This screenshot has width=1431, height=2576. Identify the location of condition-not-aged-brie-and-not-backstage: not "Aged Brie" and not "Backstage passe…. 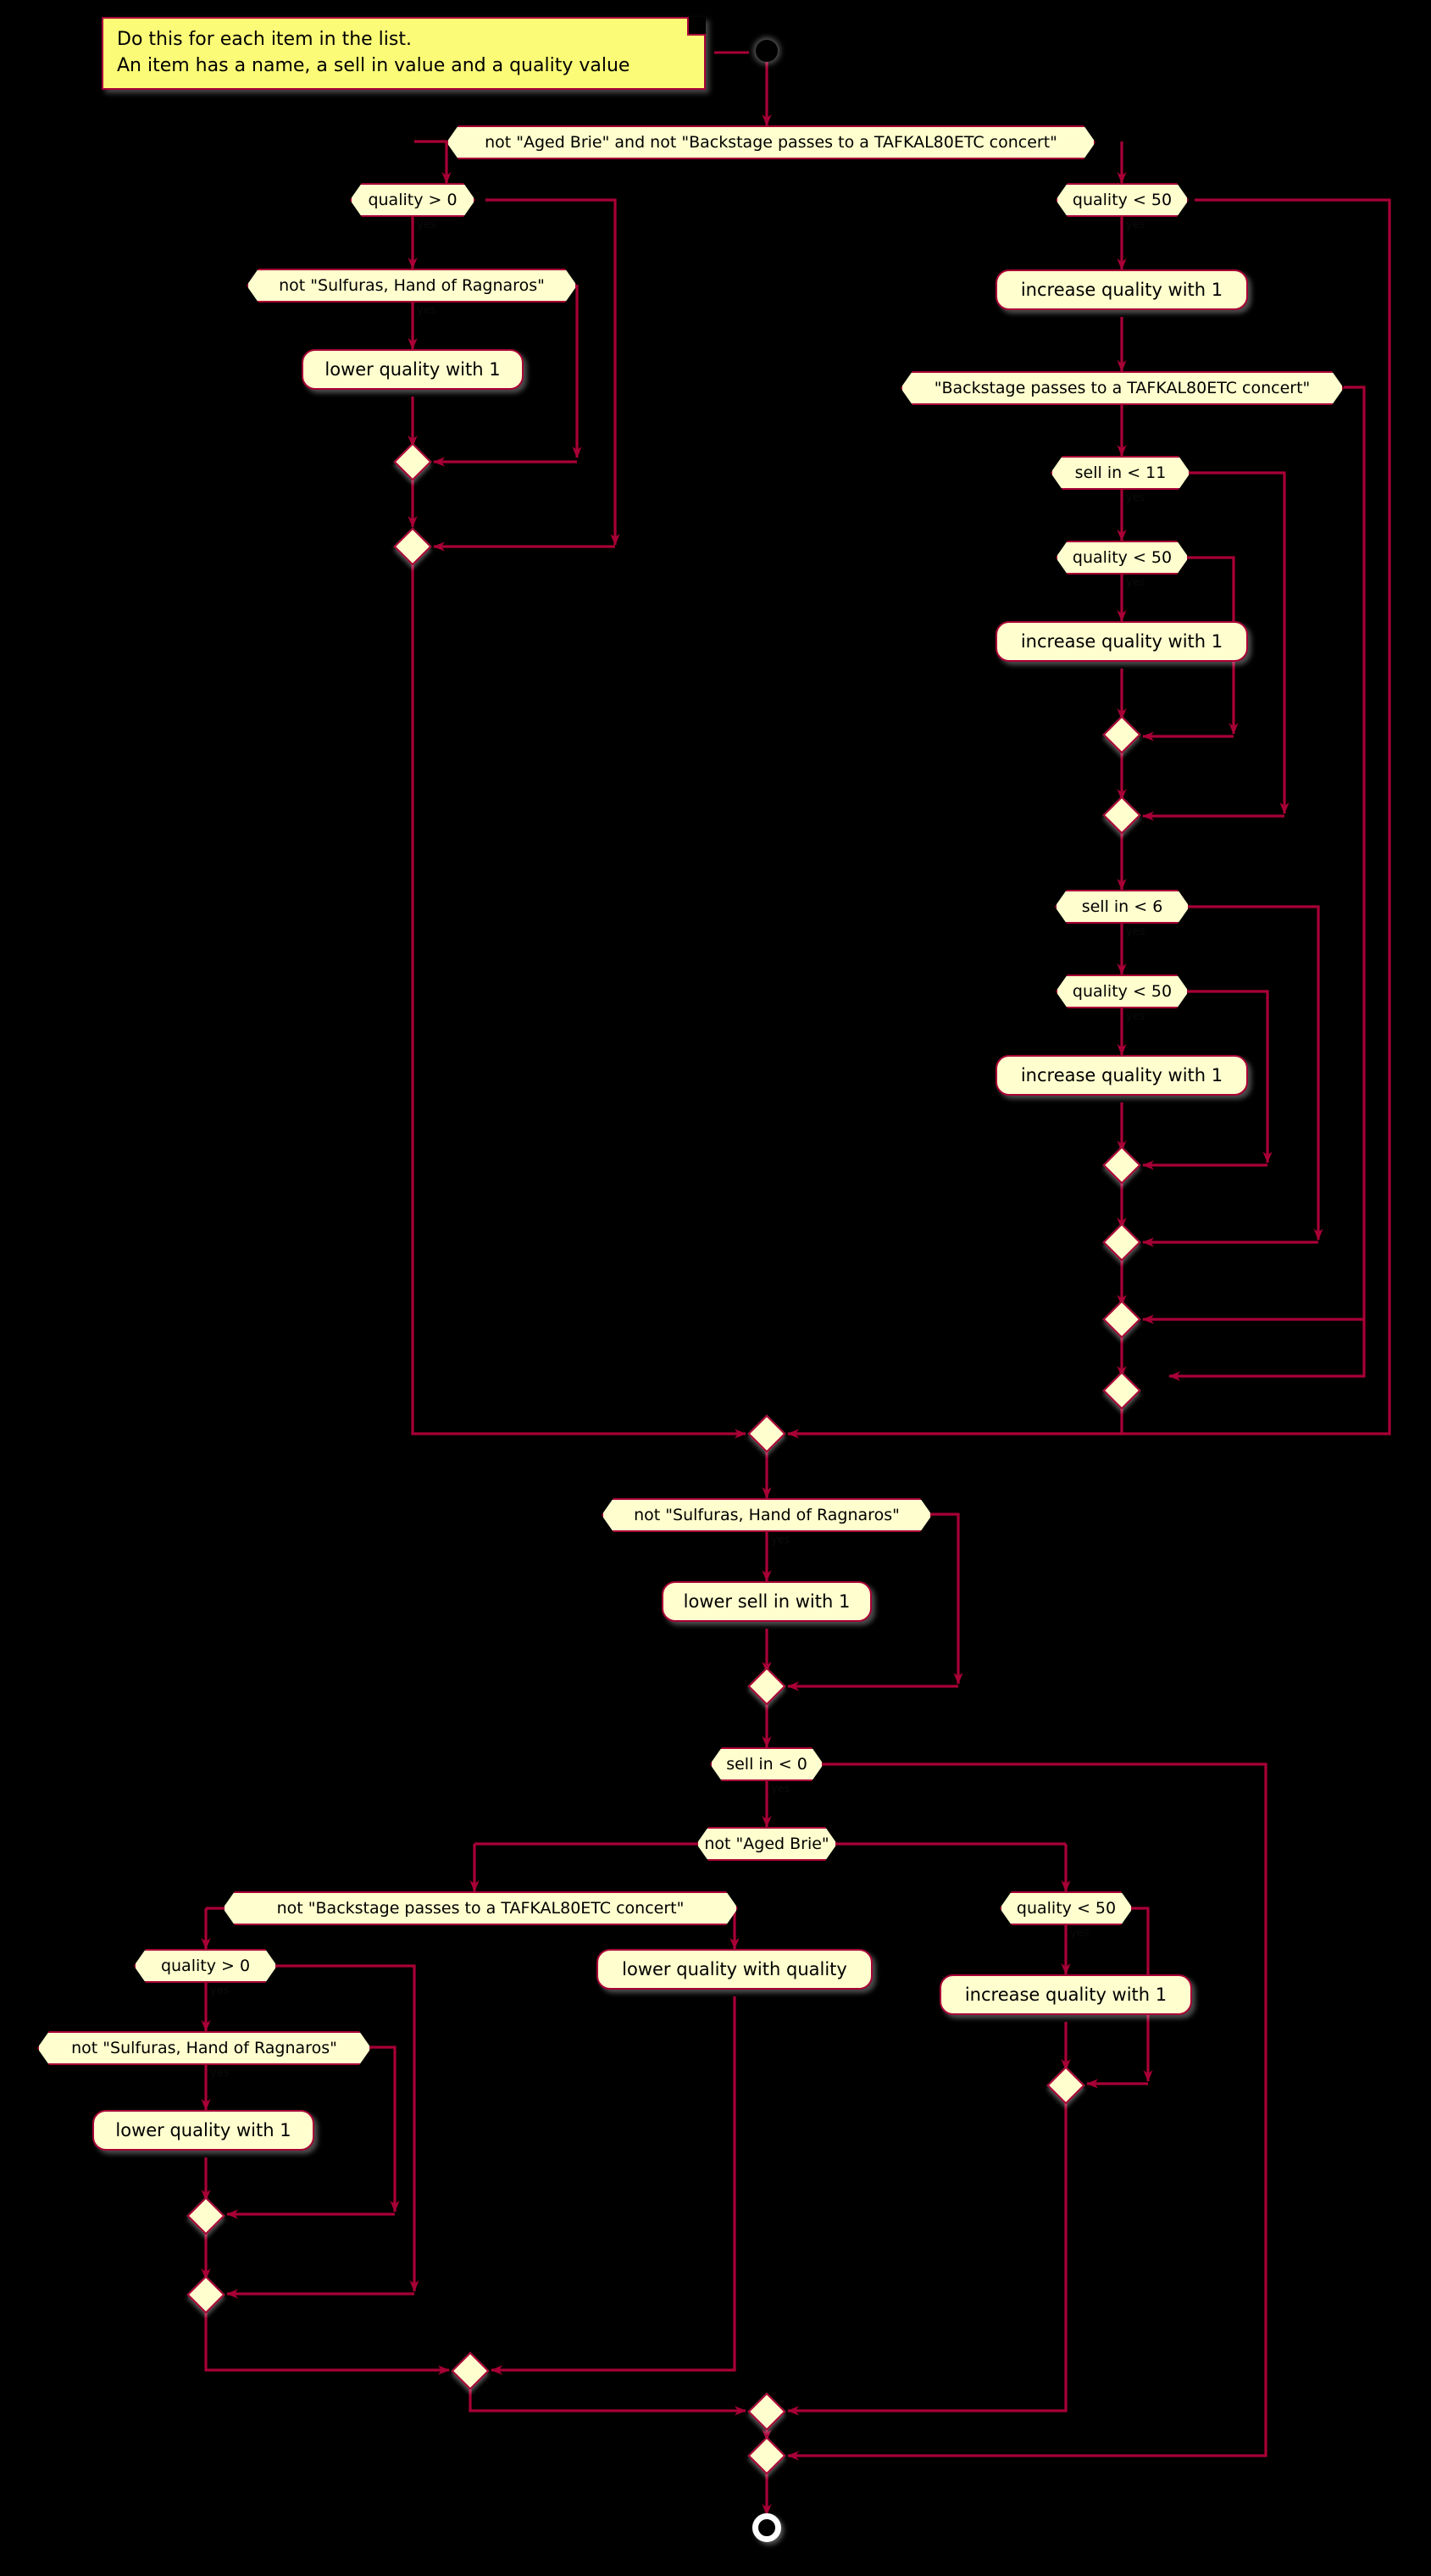
(771, 142).